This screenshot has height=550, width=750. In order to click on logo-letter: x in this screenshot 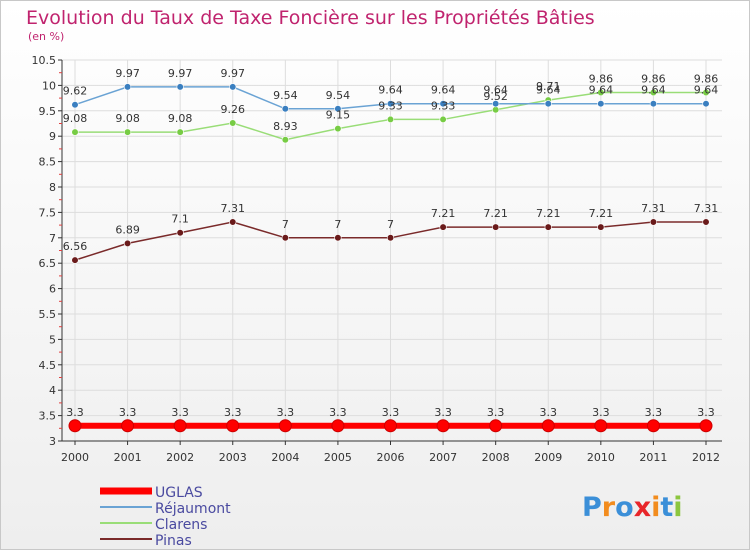, I will do `click(642, 507)`.